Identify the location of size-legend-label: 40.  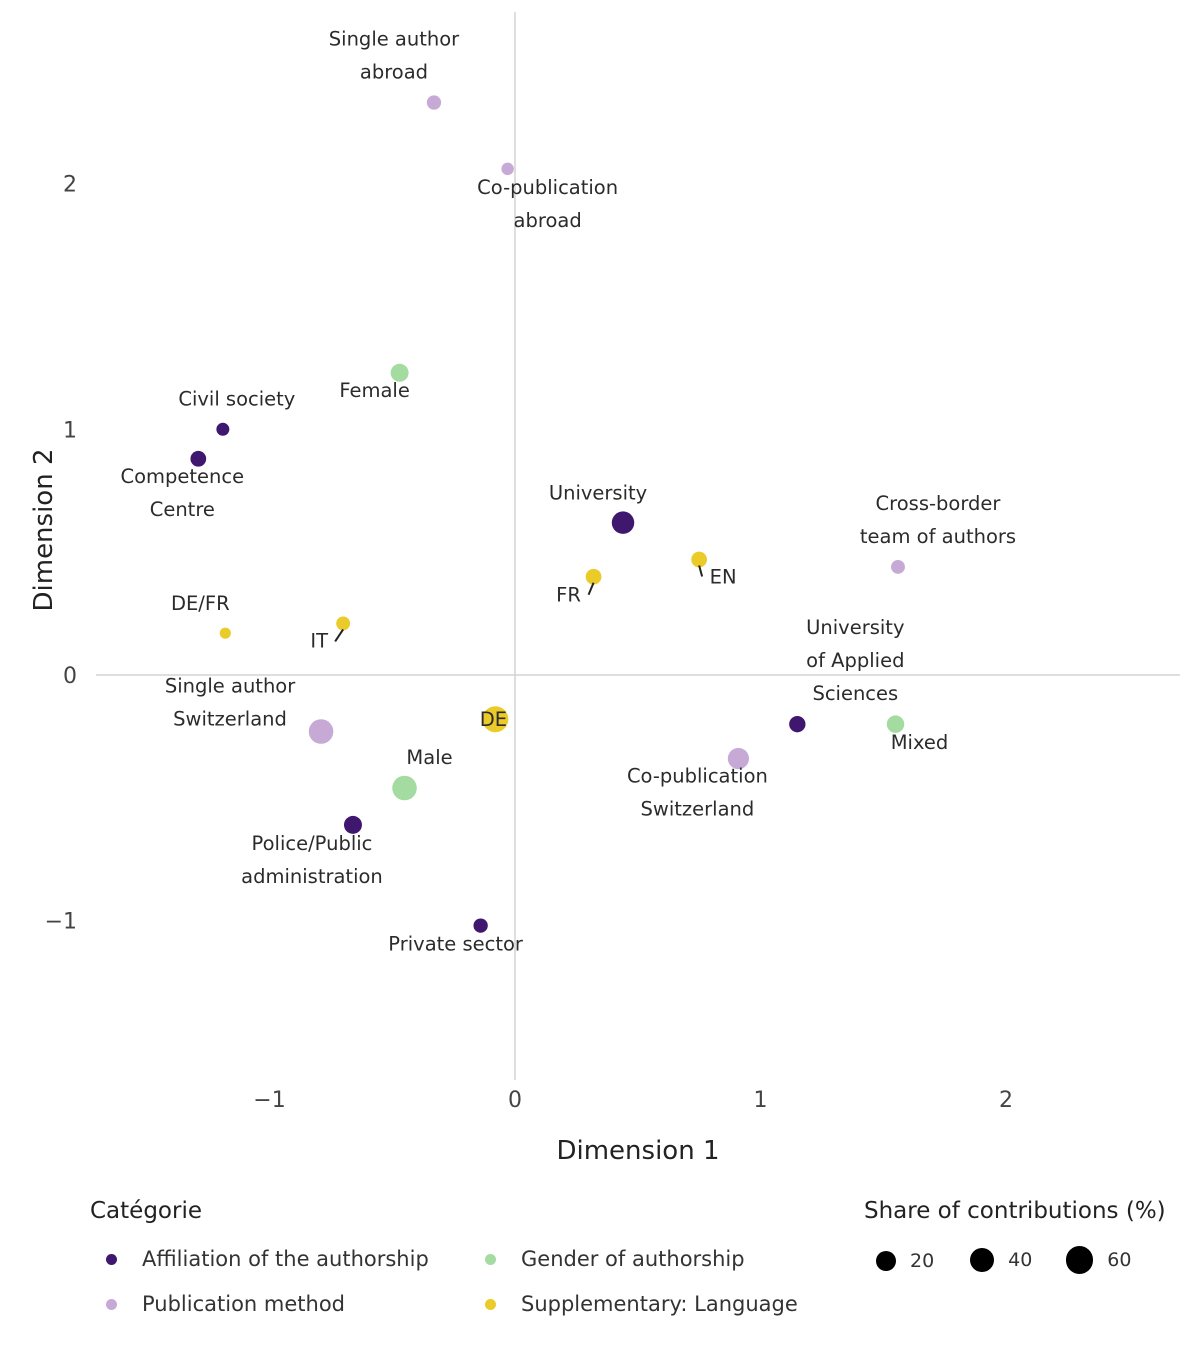
(1020, 1259).